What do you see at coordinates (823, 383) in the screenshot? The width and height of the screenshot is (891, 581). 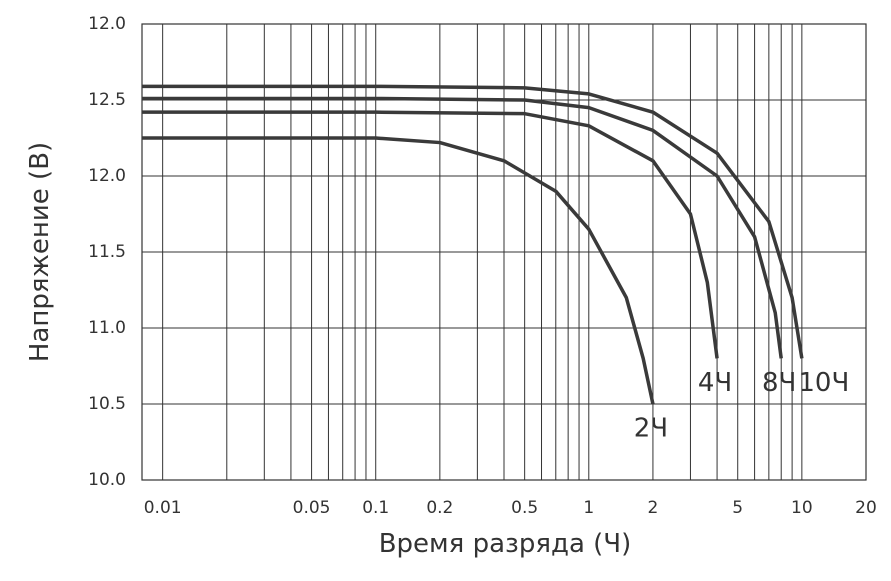 I see `curve-label: 10Ч` at bounding box center [823, 383].